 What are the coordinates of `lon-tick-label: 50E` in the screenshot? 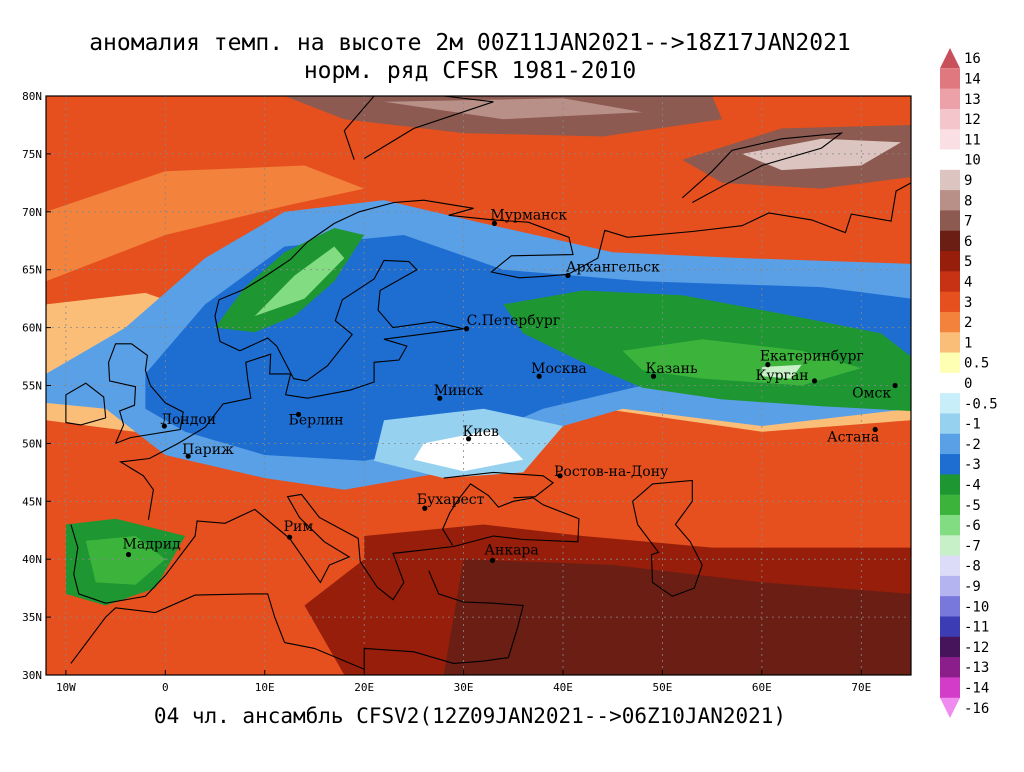 It's located at (662, 687).